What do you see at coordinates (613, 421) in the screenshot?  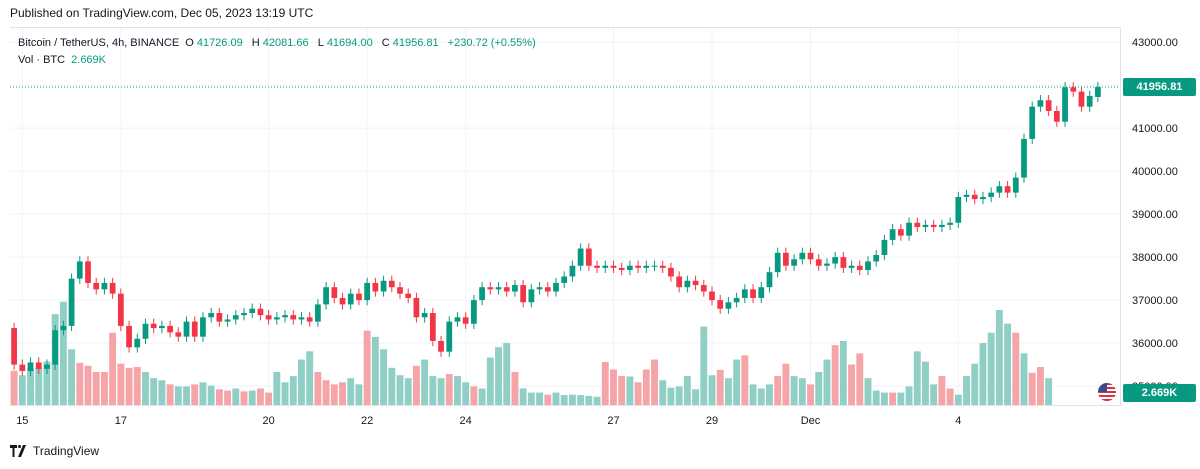 I see `x-tick-label: 27` at bounding box center [613, 421].